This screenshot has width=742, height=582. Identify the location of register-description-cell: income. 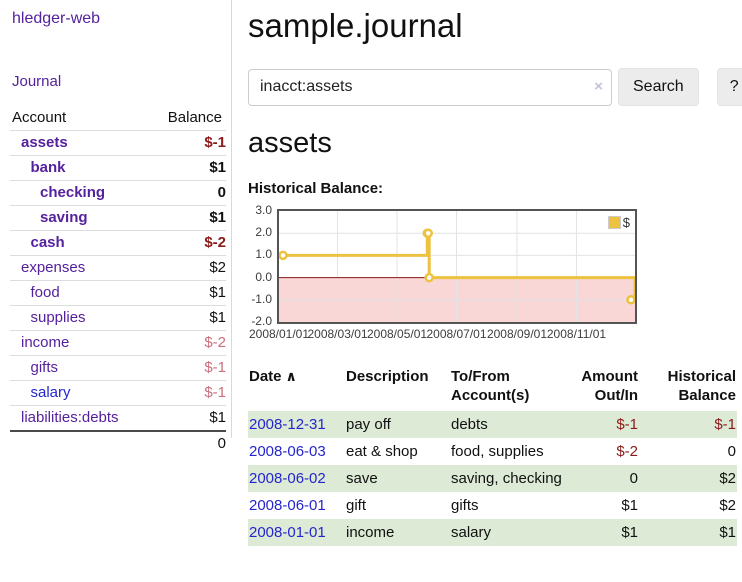
(397, 532).